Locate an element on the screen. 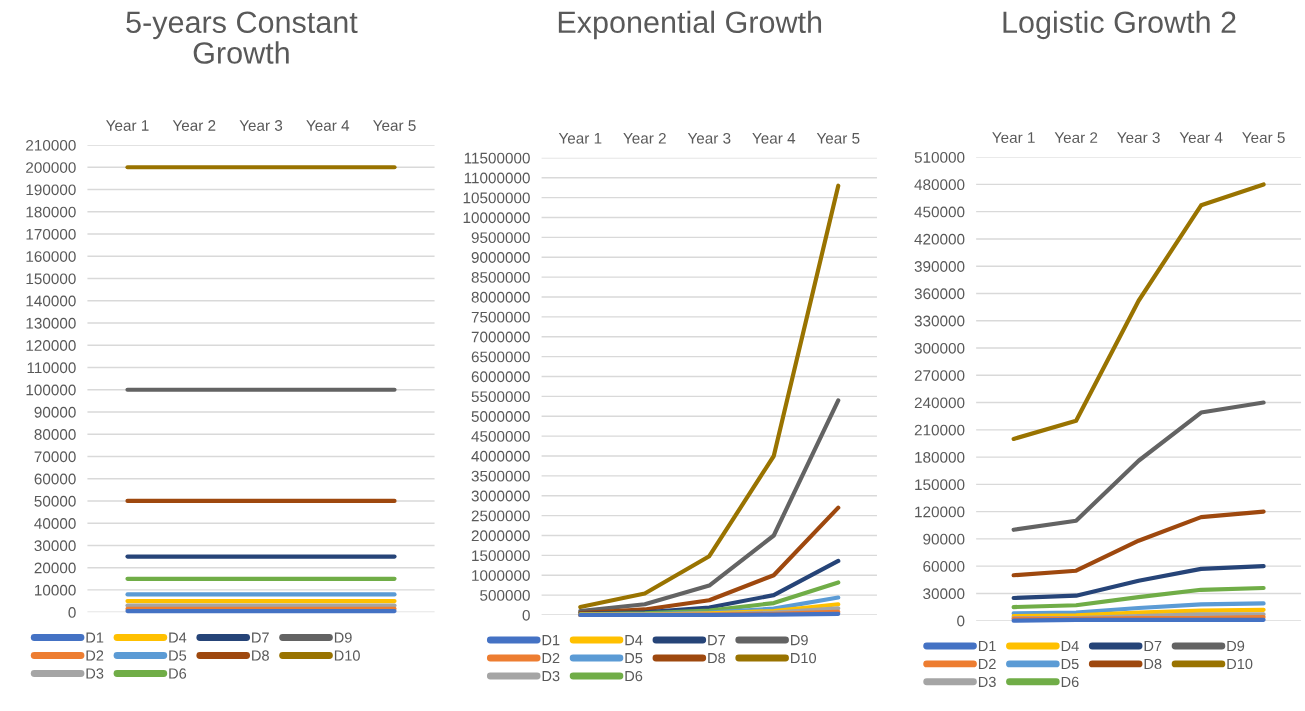 Image resolution: width=1305 pixels, height=711 pixels. legend-label: D4 is located at coordinates (634, 640).